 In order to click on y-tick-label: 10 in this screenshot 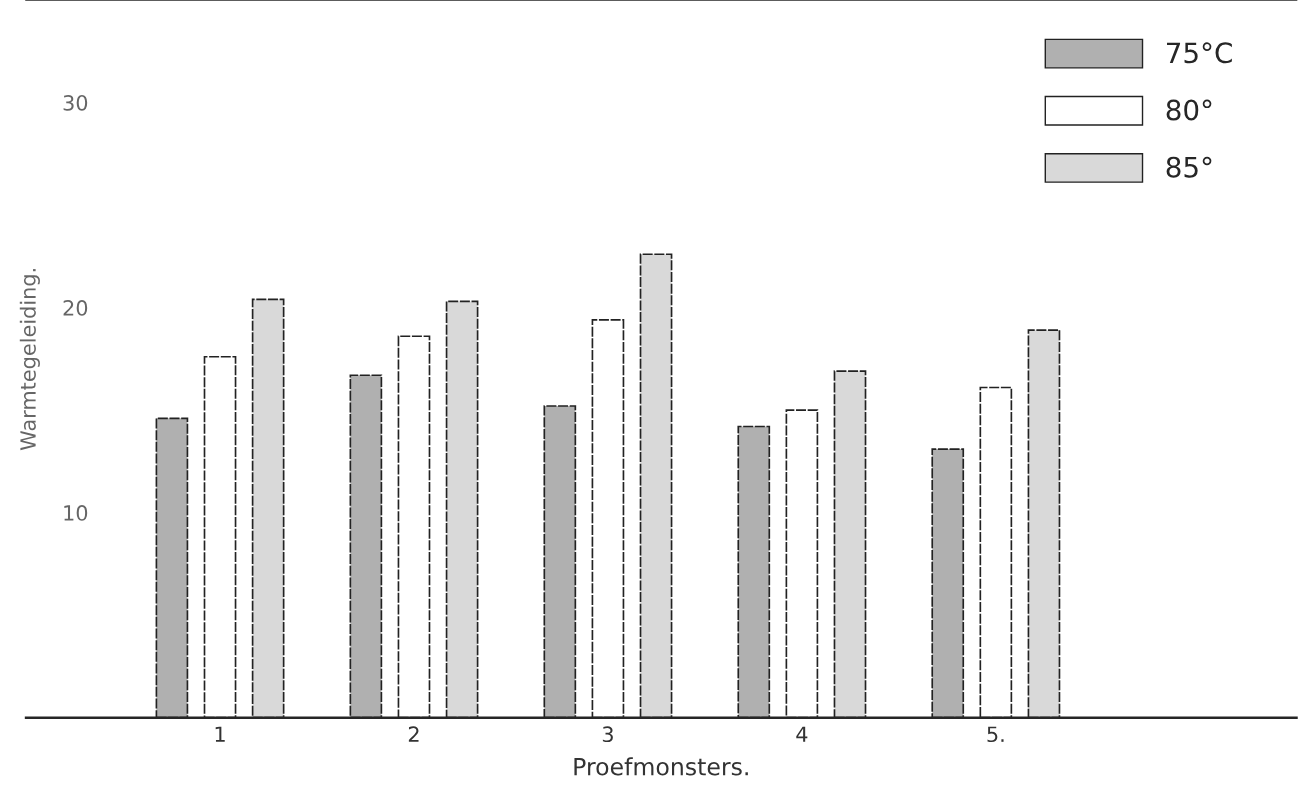, I will do `click(76, 513)`.